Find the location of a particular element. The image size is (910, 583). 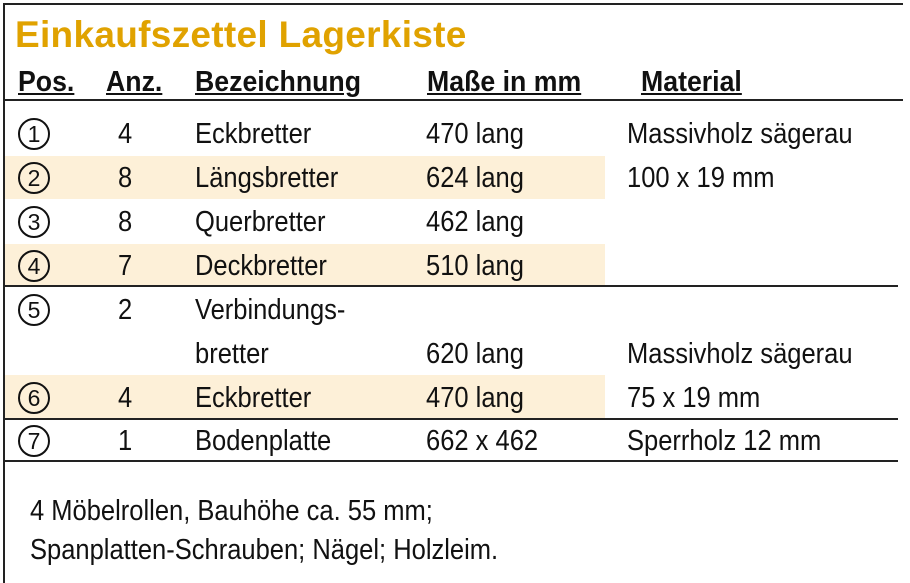

dimension-cell: 620 lang is located at coordinates (475, 354).